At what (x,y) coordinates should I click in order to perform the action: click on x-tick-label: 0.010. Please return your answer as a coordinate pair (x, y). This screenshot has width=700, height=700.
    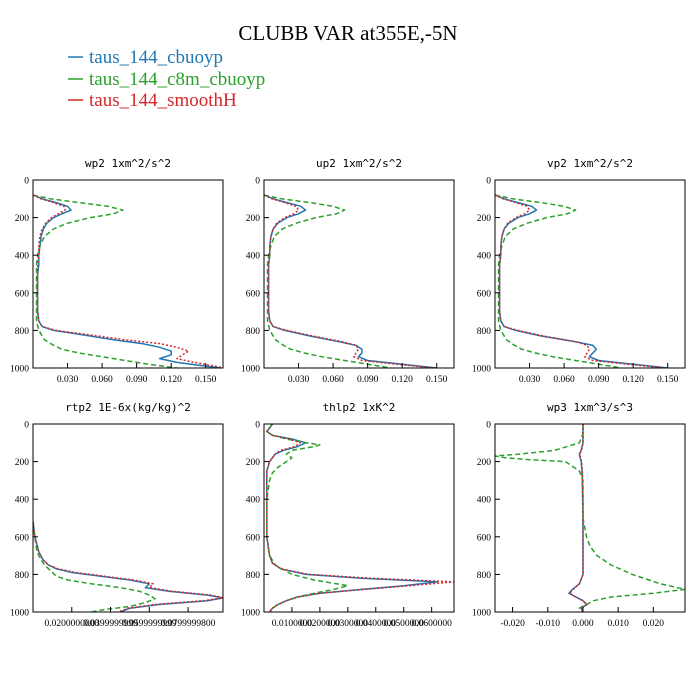
    Looking at the image, I should click on (618, 624).